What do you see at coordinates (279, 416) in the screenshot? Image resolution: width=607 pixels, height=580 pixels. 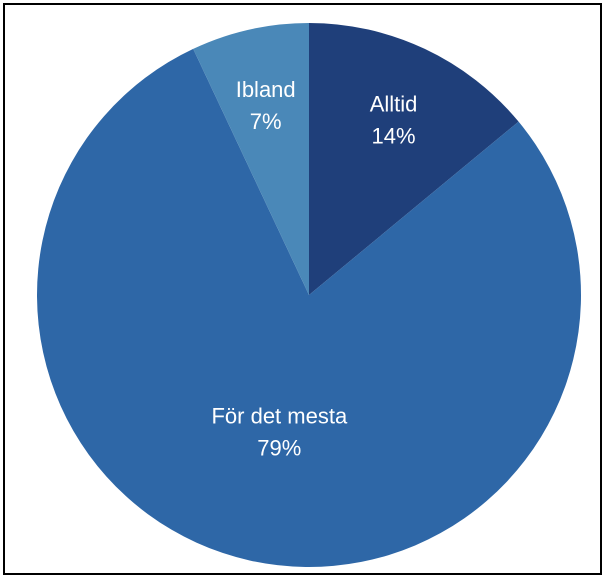 I see `slice-label-name: För det mesta` at bounding box center [279, 416].